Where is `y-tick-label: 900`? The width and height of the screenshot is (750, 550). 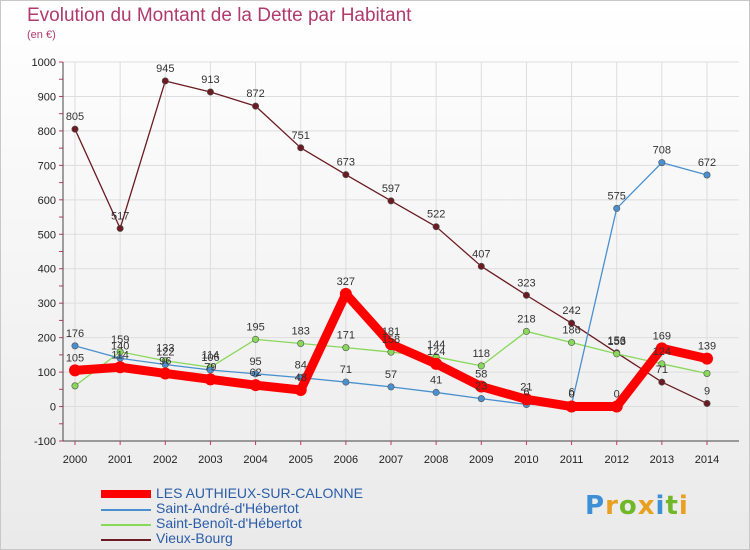
y-tick-label: 900 is located at coordinates (47, 97).